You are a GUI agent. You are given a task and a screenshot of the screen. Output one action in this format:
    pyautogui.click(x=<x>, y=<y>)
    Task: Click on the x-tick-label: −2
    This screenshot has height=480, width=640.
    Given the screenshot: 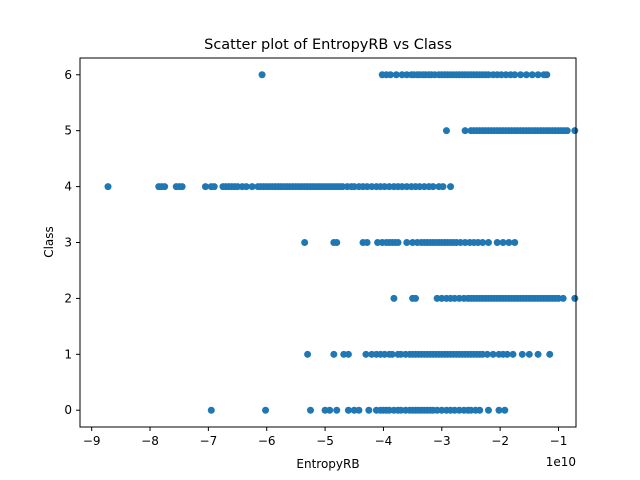 What is the action you would take?
    pyautogui.click(x=500, y=441)
    